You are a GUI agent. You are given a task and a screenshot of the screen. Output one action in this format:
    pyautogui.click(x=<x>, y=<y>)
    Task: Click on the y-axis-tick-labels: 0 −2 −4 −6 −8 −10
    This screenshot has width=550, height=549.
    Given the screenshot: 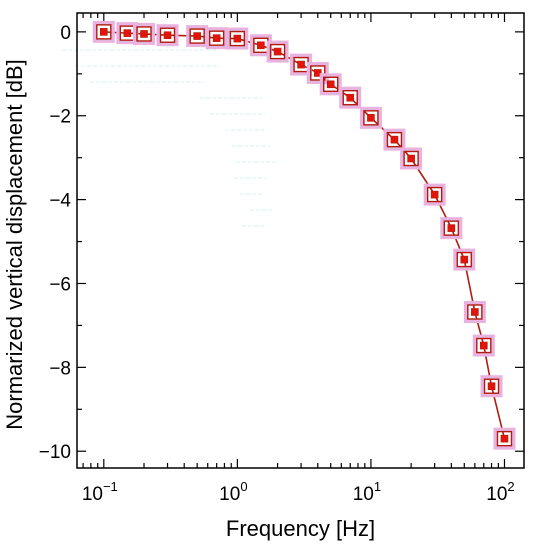 What is the action you would take?
    pyautogui.click(x=55, y=243)
    